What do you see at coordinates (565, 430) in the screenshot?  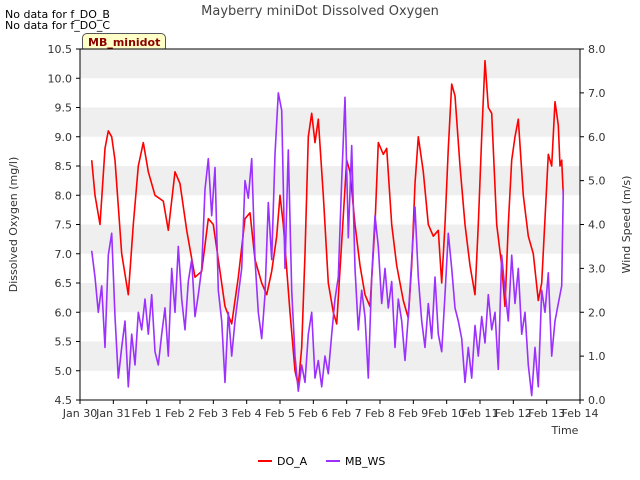 I see `x-axis-label: Time` at bounding box center [565, 430].